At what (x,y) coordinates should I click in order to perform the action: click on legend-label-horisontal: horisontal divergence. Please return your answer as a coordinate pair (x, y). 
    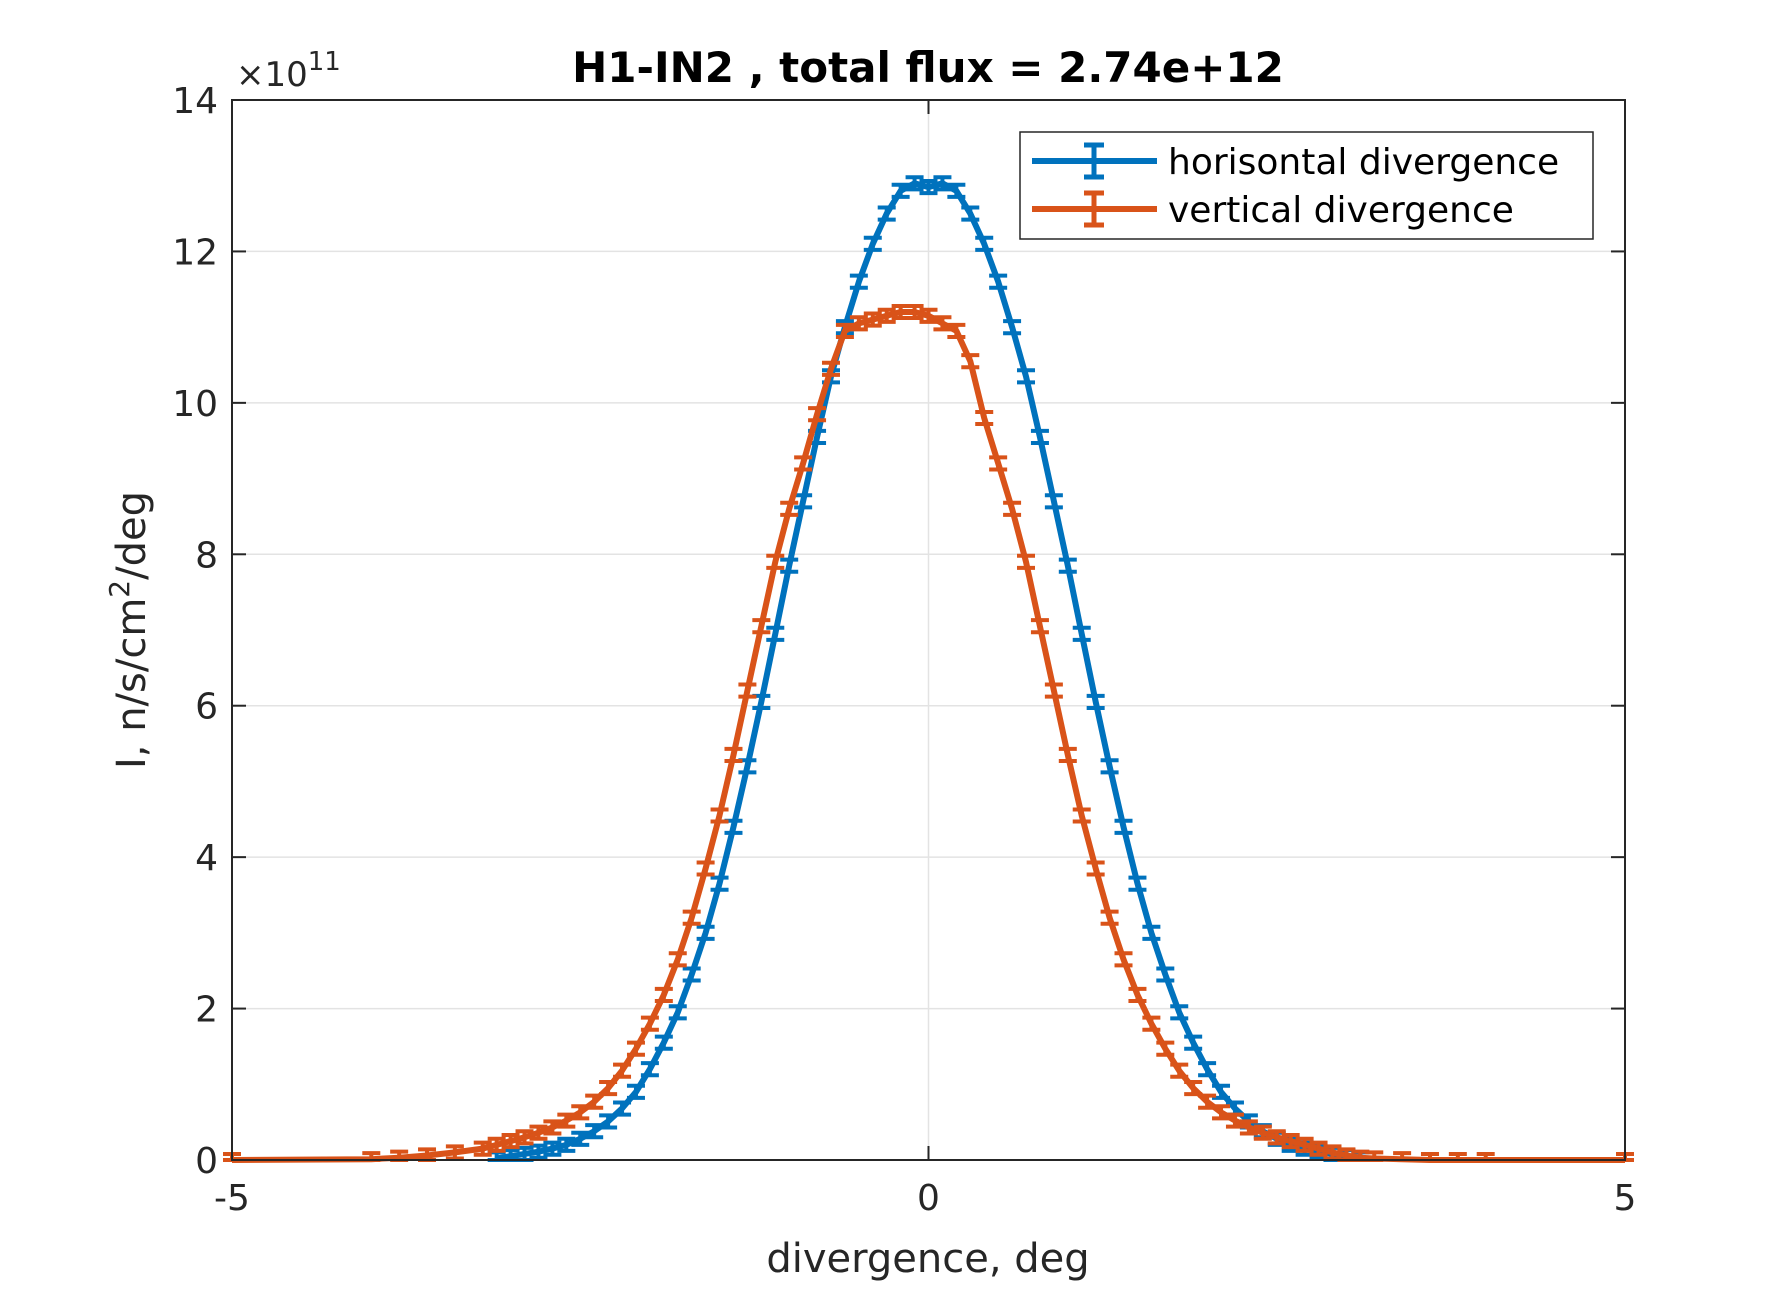
    Looking at the image, I should click on (1363, 162).